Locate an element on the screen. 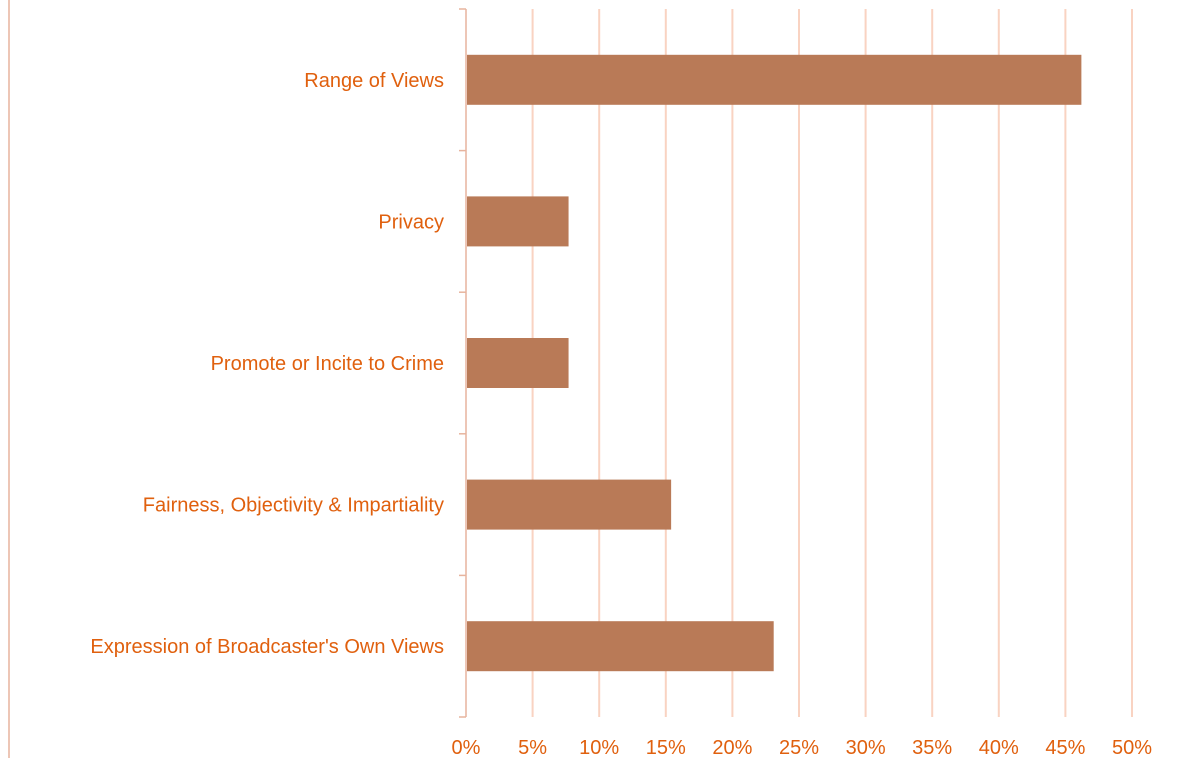 The height and width of the screenshot is (758, 1183). category-label: Fairness, Objectivity & Impartiality is located at coordinates (293, 506).